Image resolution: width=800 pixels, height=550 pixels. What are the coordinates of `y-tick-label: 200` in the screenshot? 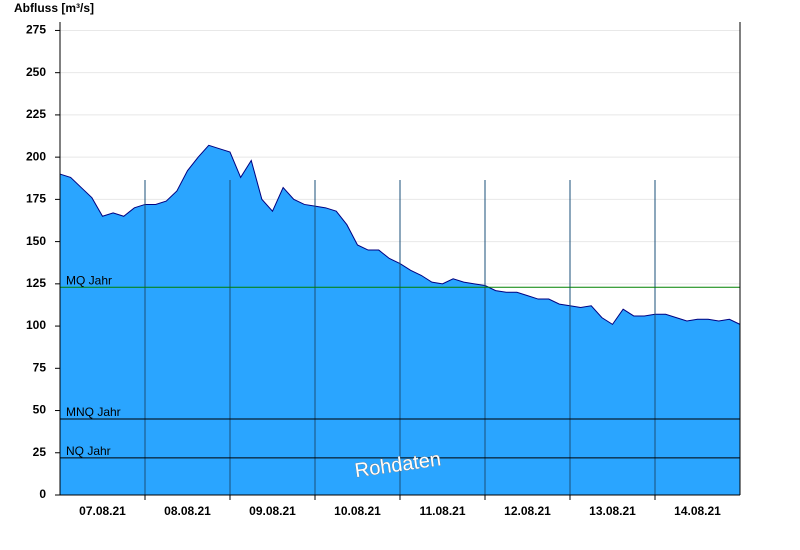 It's located at (36, 156).